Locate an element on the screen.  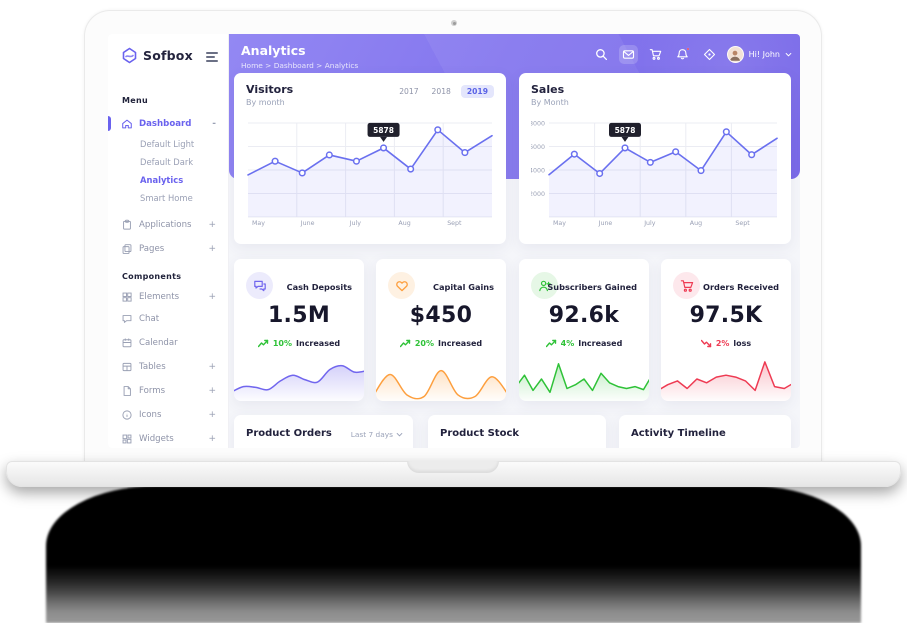
sidebar-item-applications: Applications + is located at coordinates (168, 225).